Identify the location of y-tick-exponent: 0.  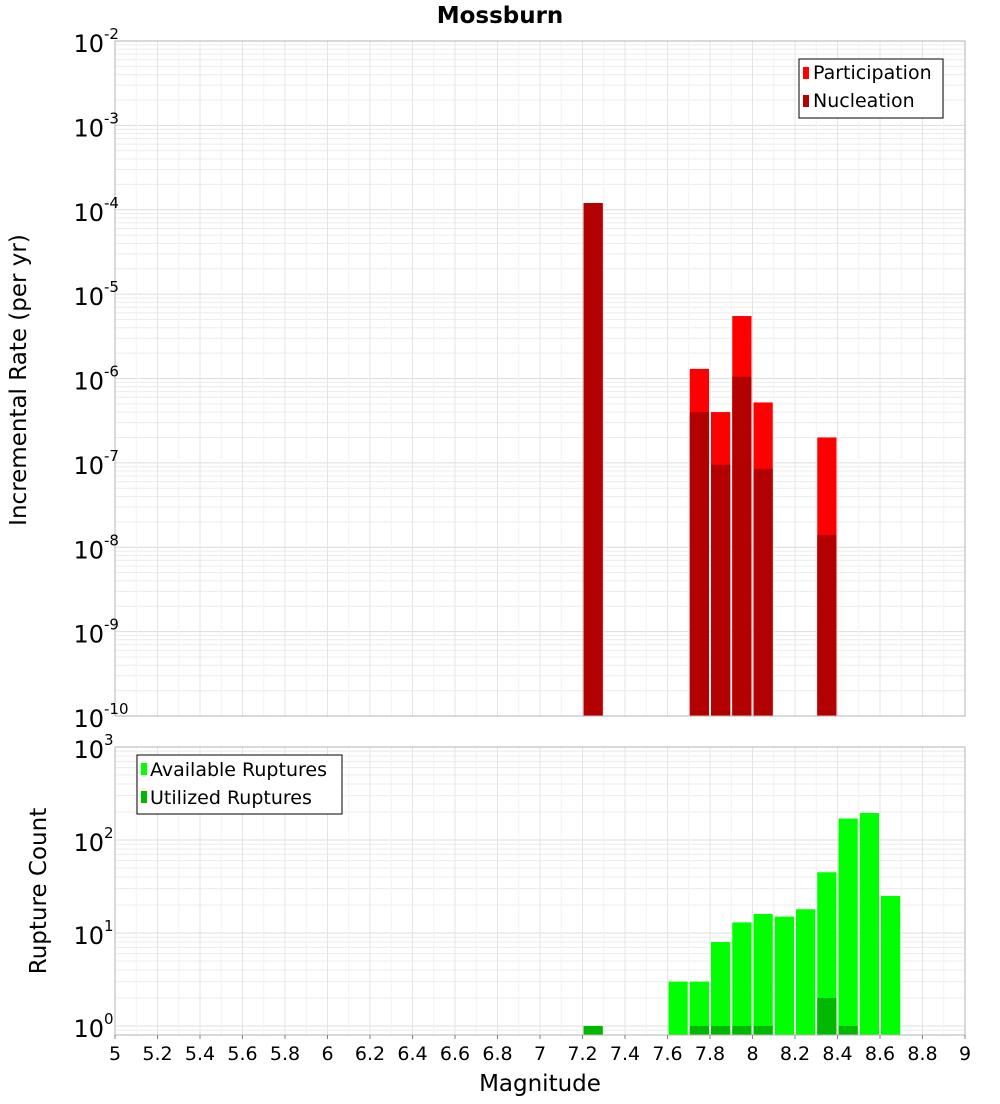
(109, 1019).